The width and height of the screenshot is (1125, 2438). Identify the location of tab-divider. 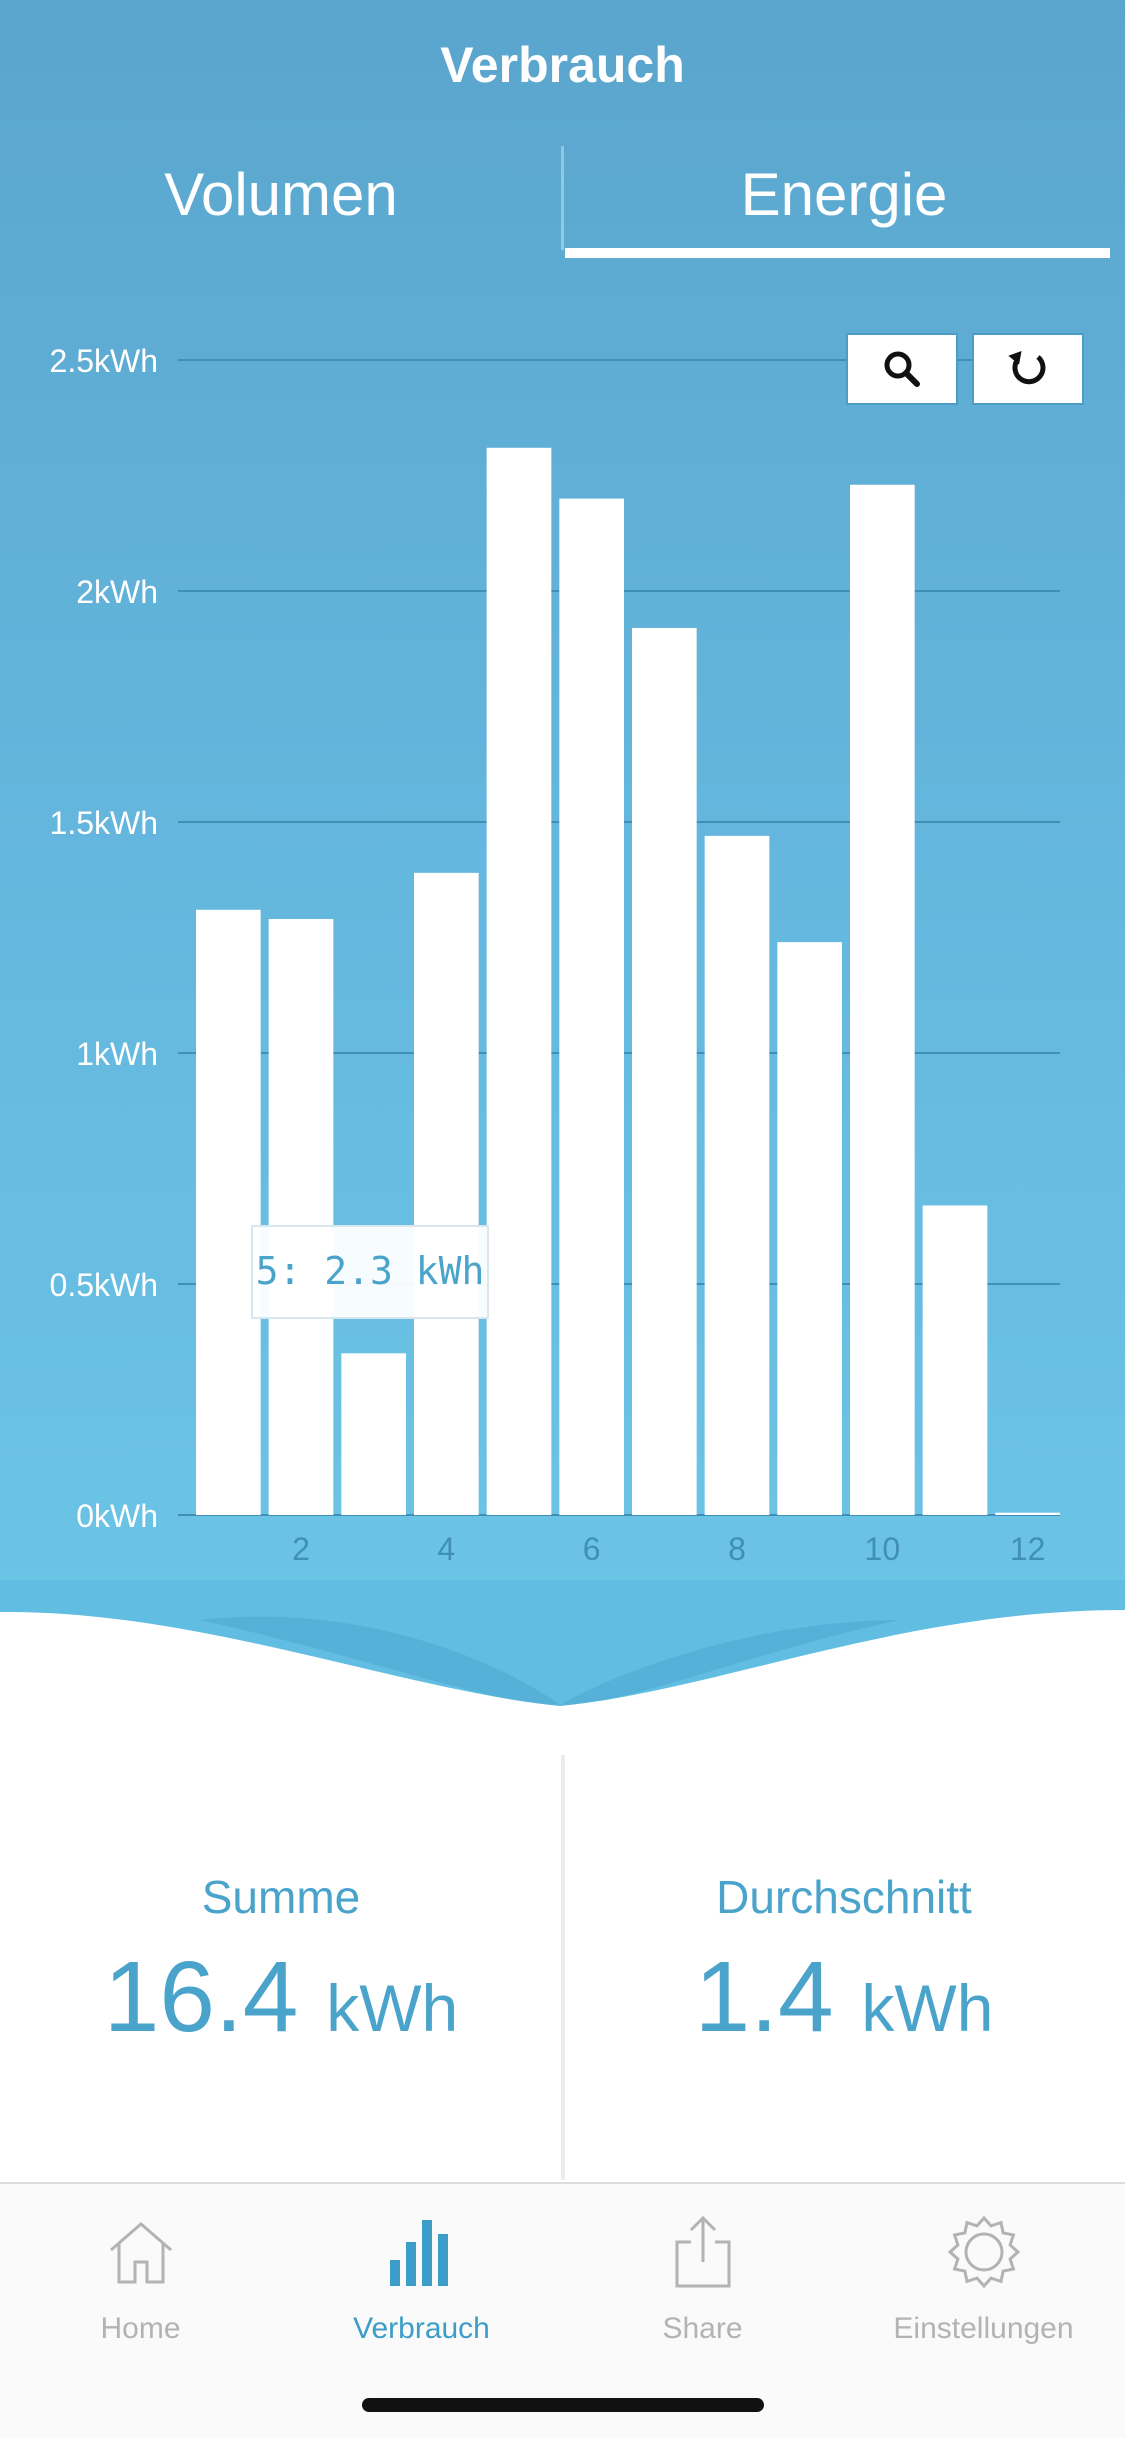
(562, 198).